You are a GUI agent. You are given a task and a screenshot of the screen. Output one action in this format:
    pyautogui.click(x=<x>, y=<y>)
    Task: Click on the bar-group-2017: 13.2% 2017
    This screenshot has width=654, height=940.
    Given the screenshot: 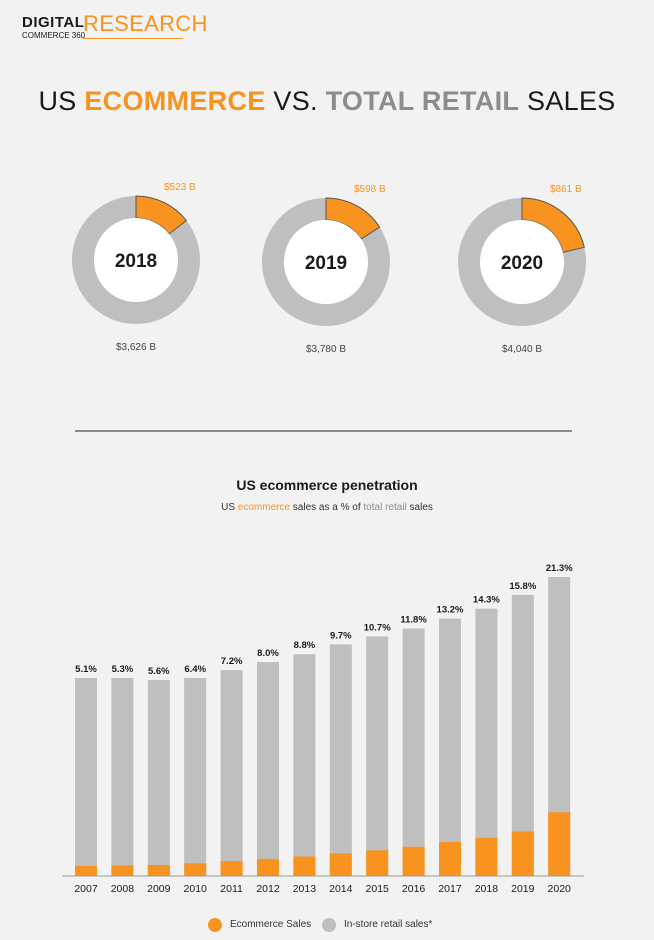 What is the action you would take?
    pyautogui.click(x=450, y=750)
    